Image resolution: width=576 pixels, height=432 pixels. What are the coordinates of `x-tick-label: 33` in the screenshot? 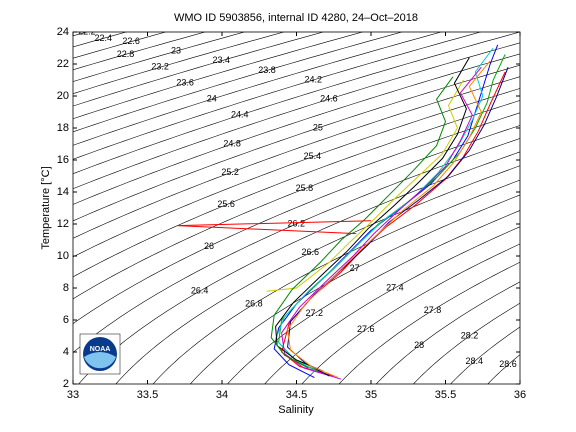 It's located at (73, 395).